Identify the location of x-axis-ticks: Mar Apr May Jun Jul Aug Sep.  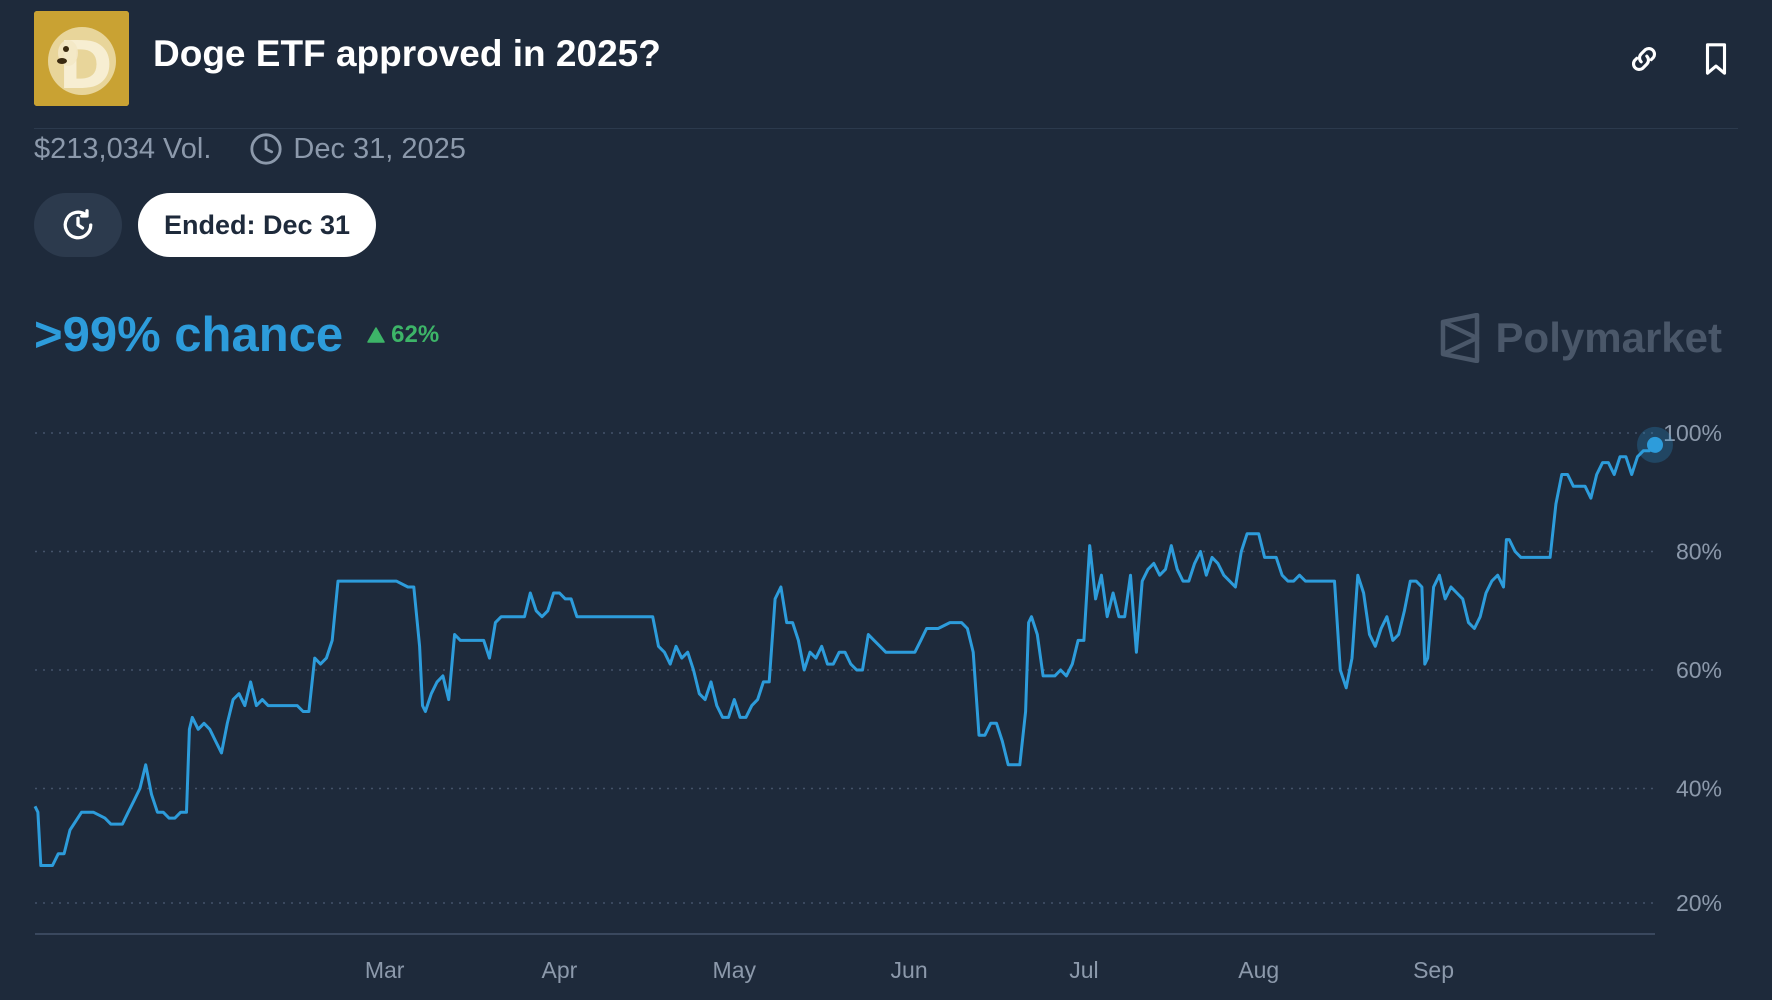
(909, 970).